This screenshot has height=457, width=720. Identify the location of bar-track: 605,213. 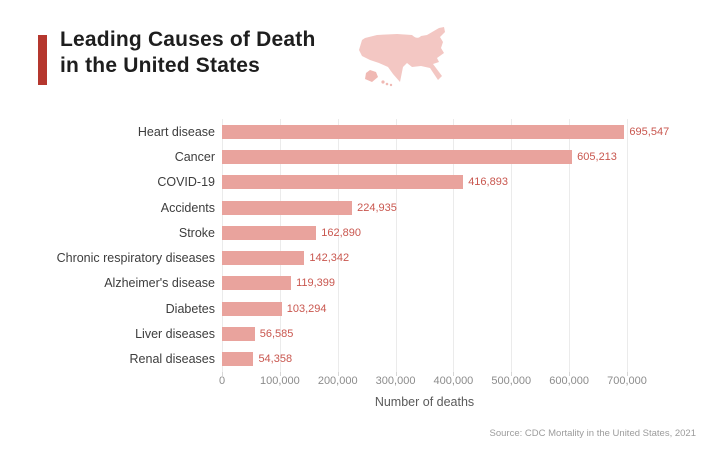
(460, 156).